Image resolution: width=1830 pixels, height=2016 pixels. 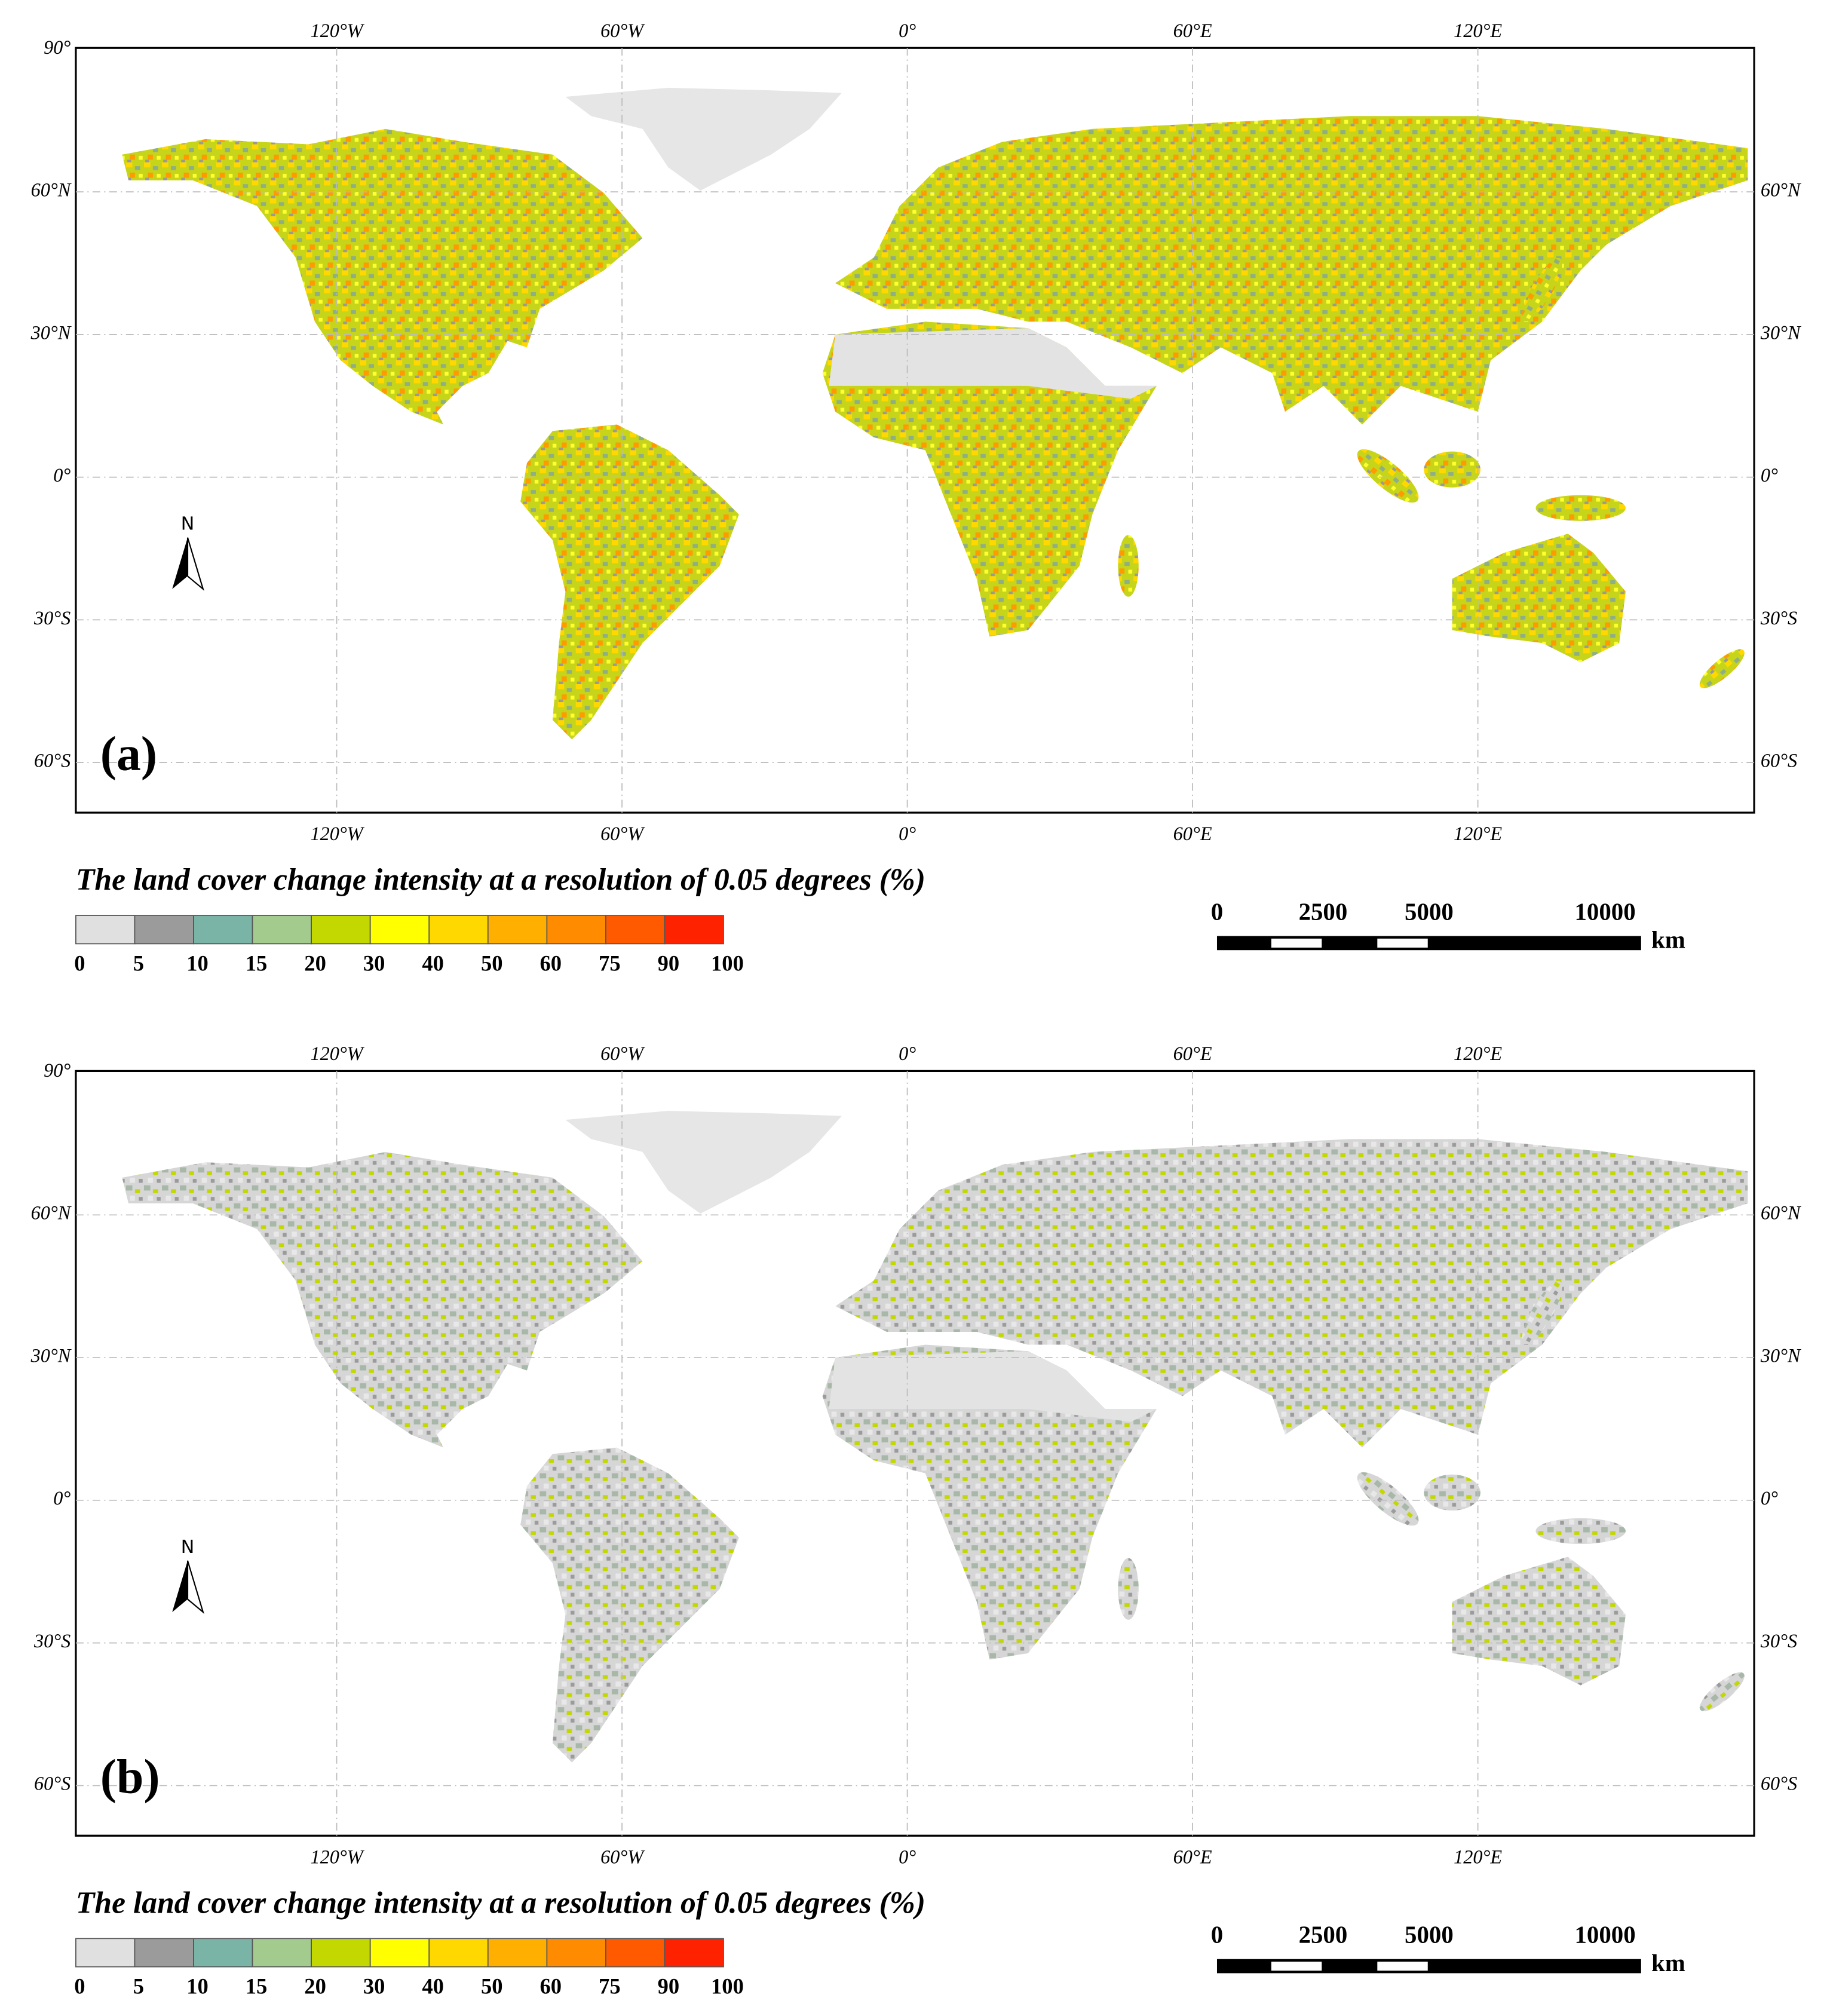 I want to click on legend-break: 40, so click(x=433, y=963).